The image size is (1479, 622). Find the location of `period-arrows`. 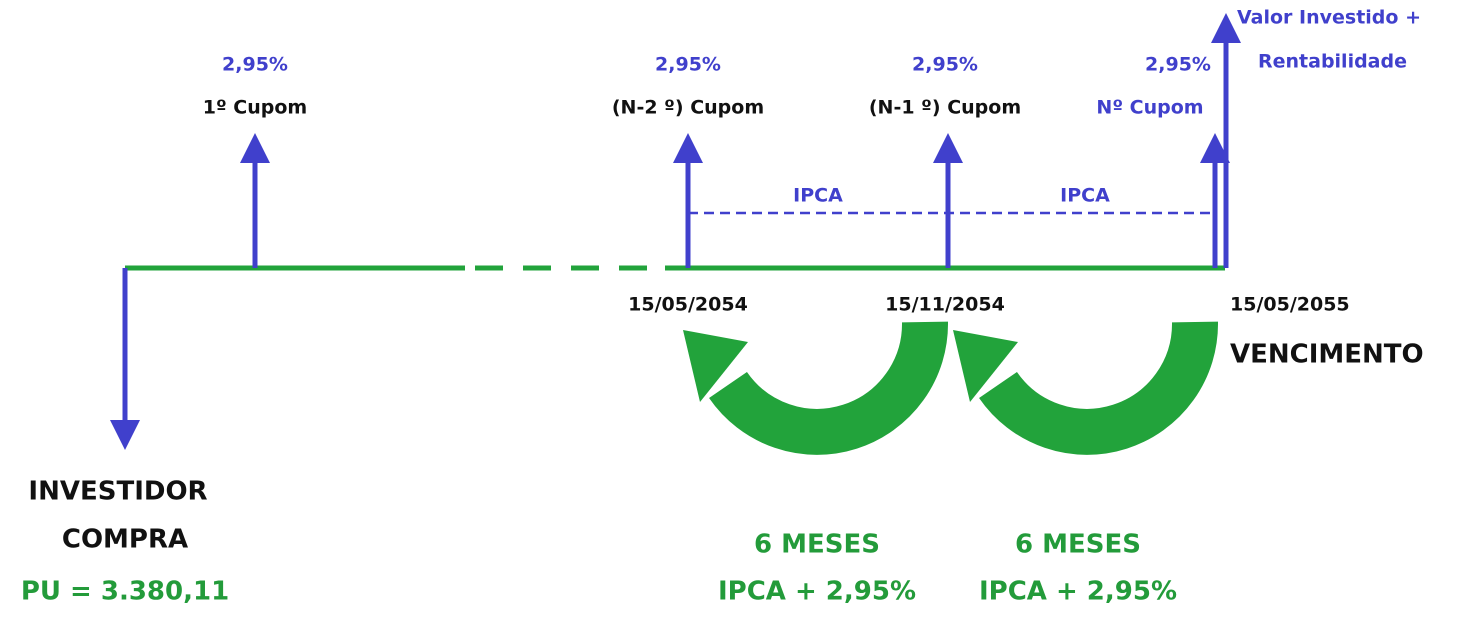

period-arrows is located at coordinates (964, 388).